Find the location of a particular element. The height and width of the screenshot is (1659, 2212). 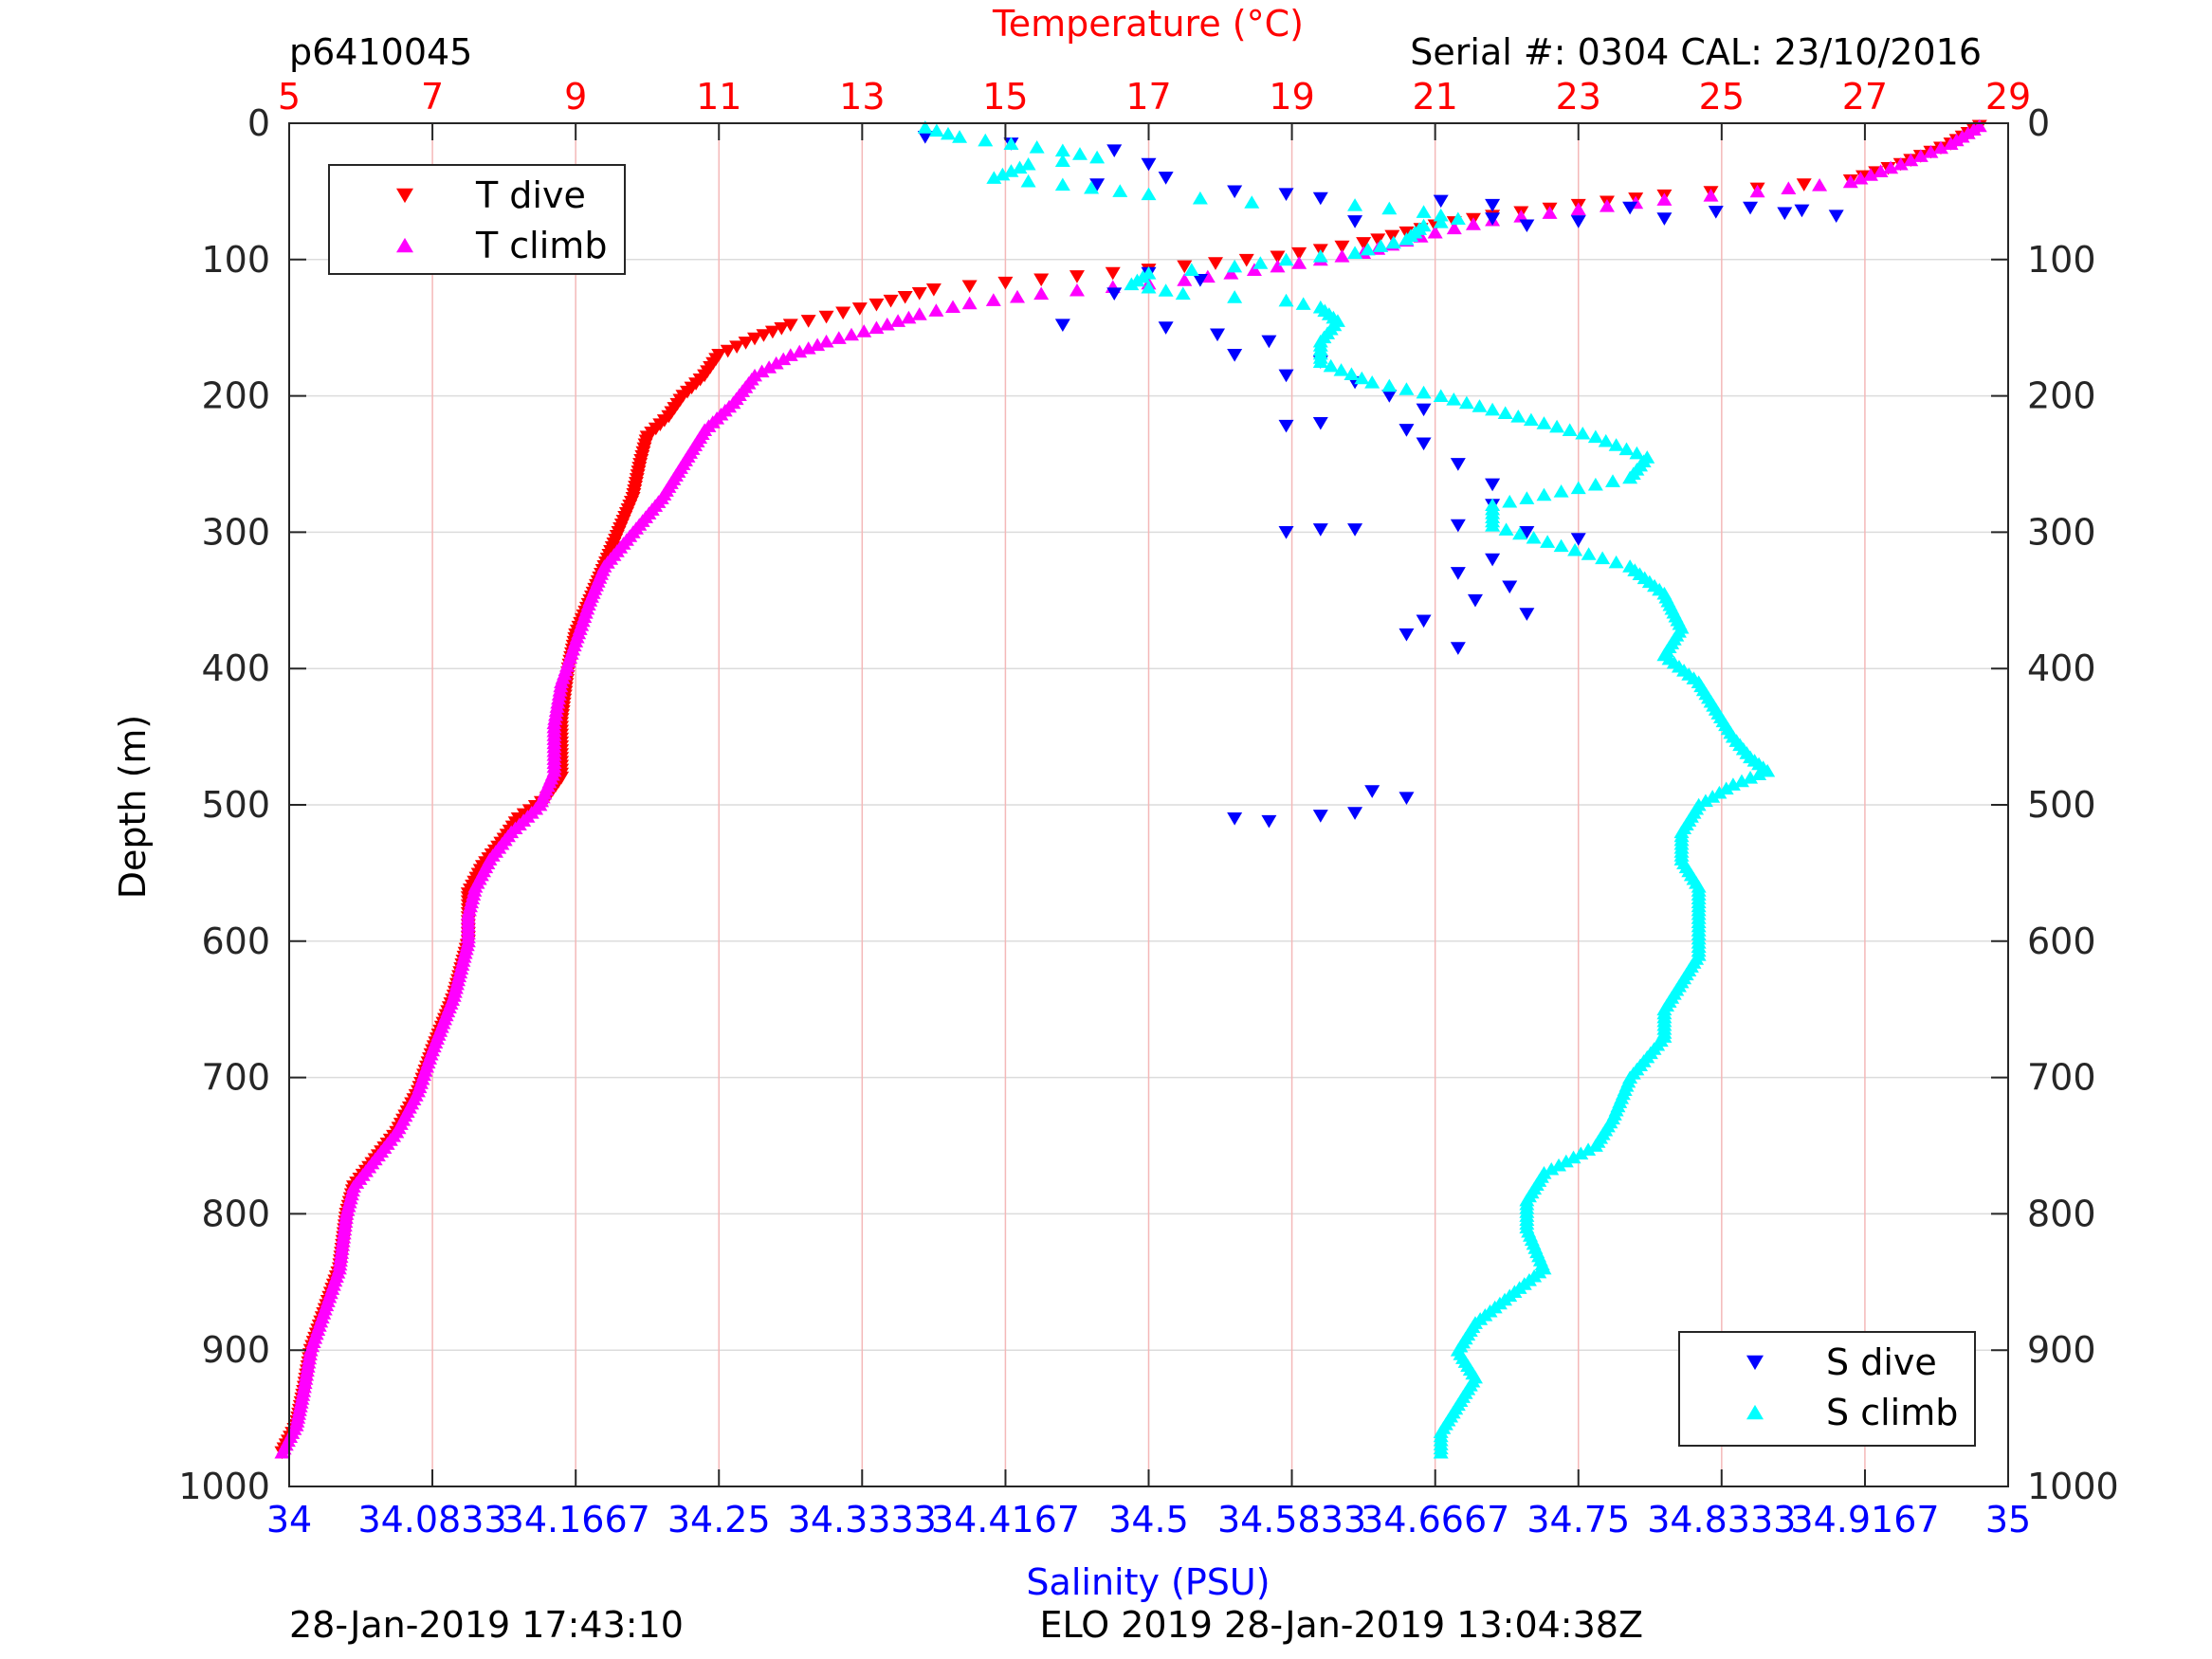

y-tick-label-right: 200 is located at coordinates (2061, 396).